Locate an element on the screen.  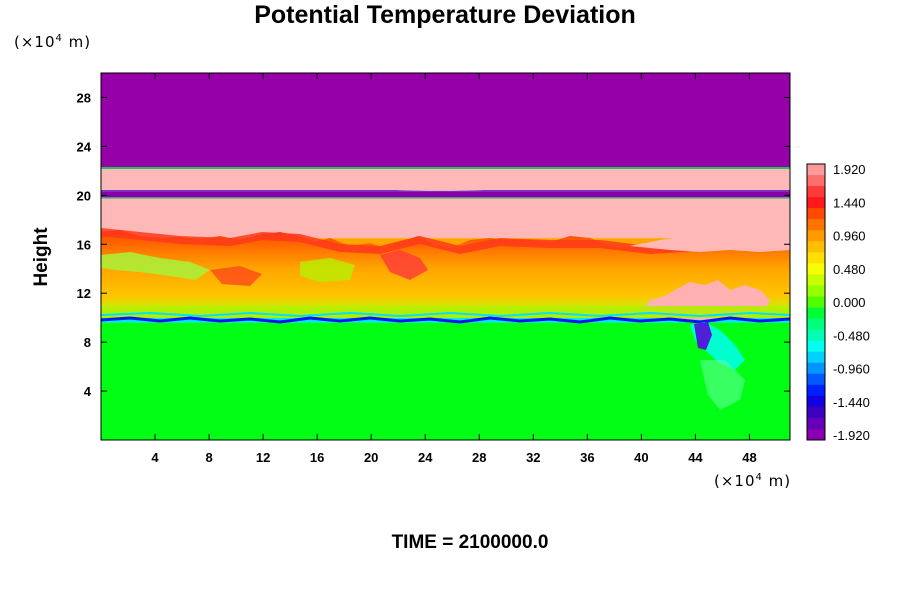
warm-layer-red-streak is located at coordinates (445, 240).